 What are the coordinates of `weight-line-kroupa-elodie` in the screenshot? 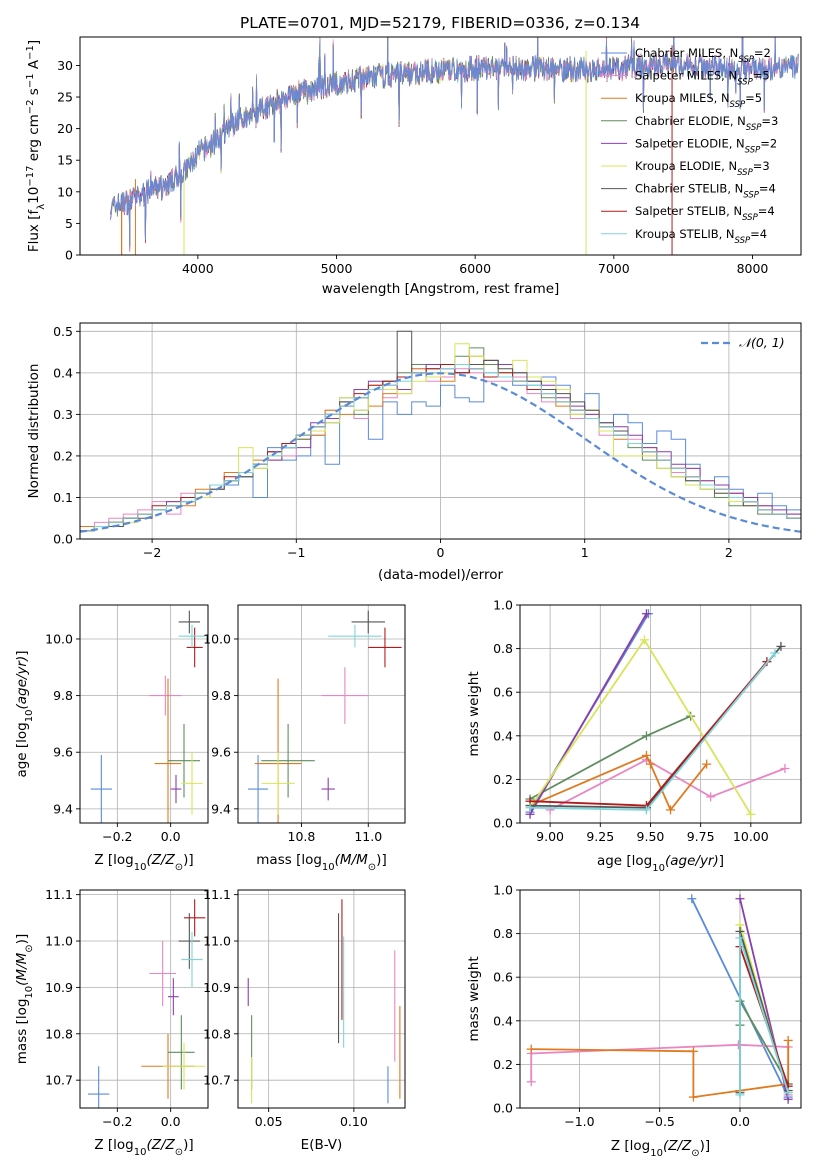 It's located at (640, 726).